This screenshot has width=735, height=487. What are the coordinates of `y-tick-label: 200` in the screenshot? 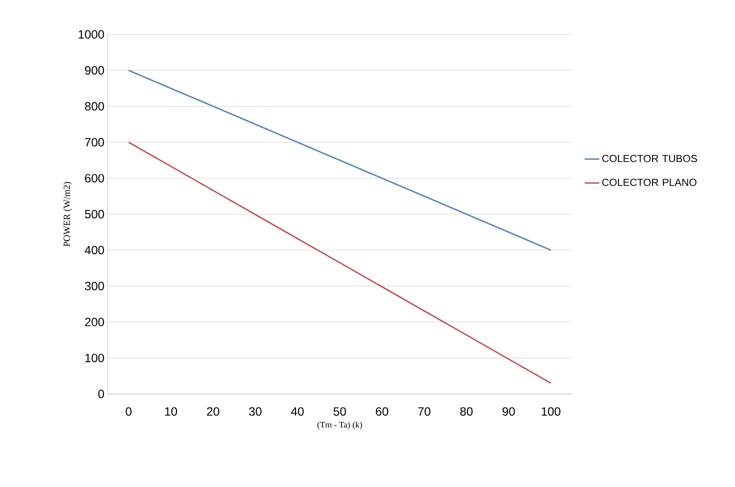 It's located at (94, 322).